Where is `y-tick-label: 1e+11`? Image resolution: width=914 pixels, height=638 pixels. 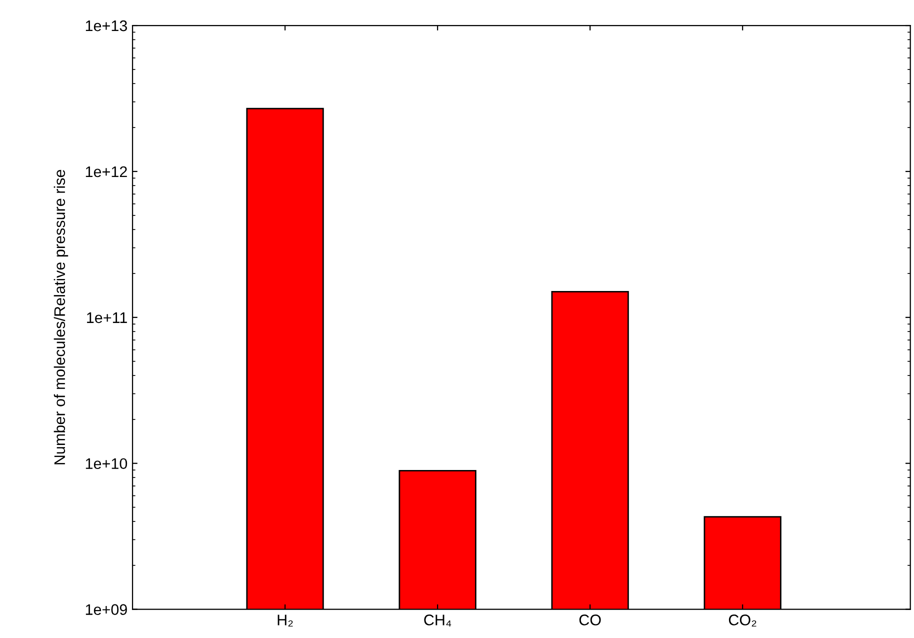
y-tick-label: 1e+11 is located at coordinates (107, 318).